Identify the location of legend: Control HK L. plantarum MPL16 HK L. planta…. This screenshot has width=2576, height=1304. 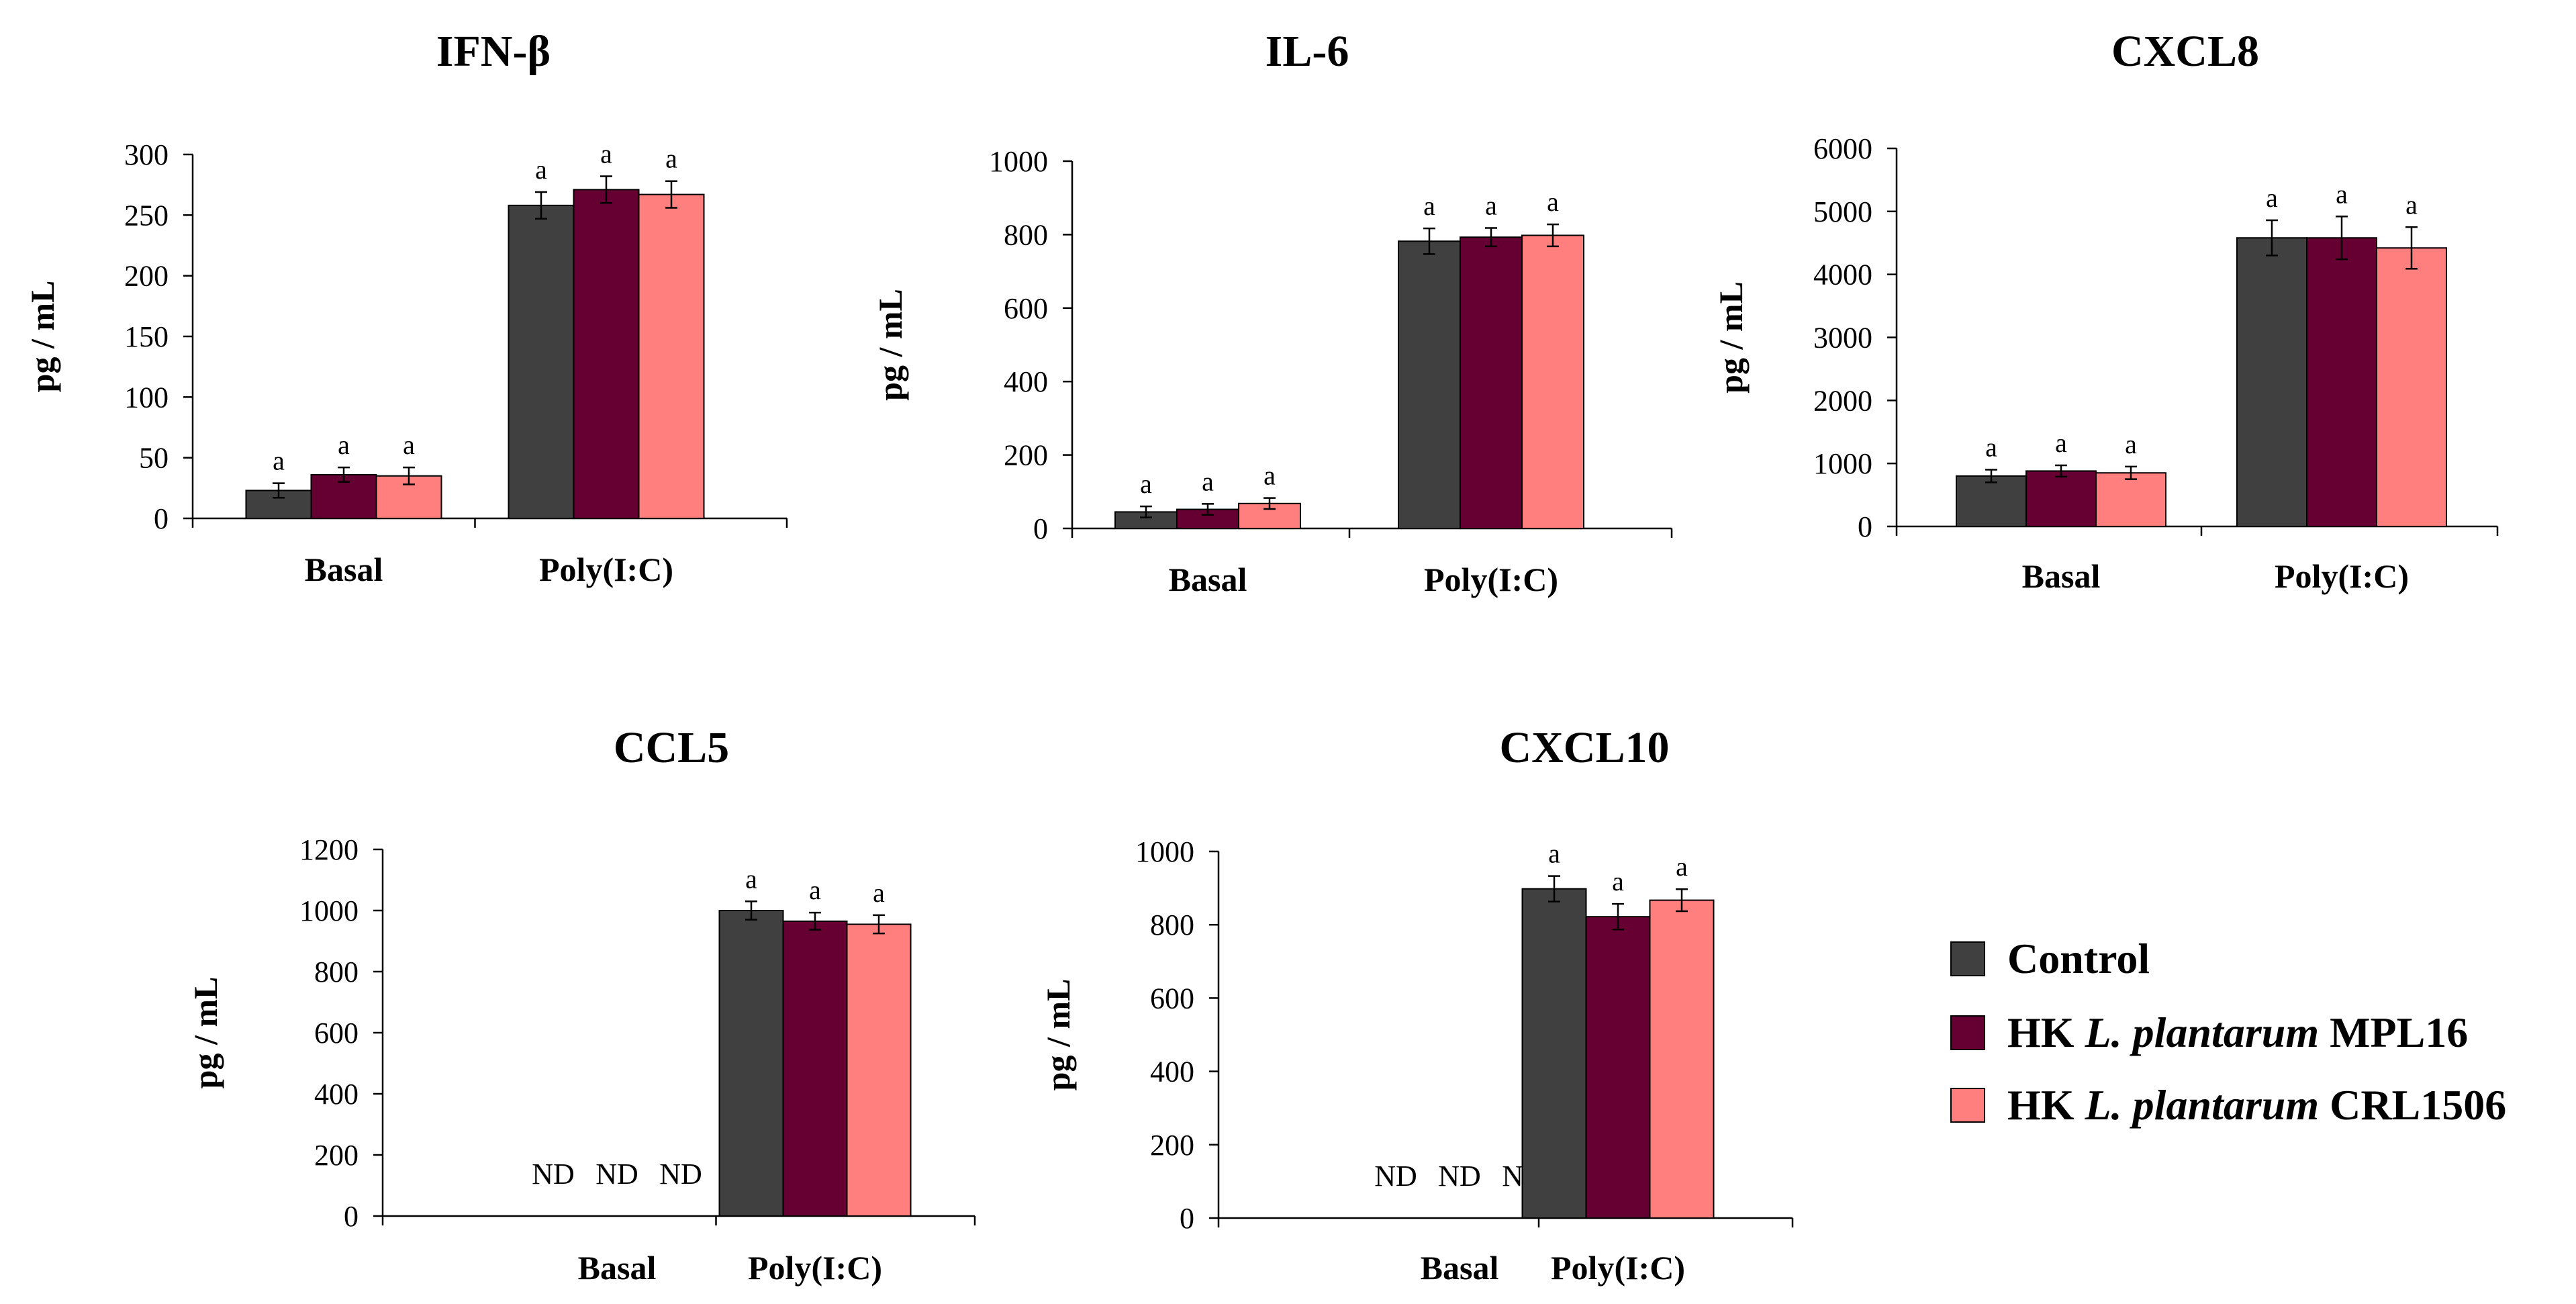
(2228, 1032).